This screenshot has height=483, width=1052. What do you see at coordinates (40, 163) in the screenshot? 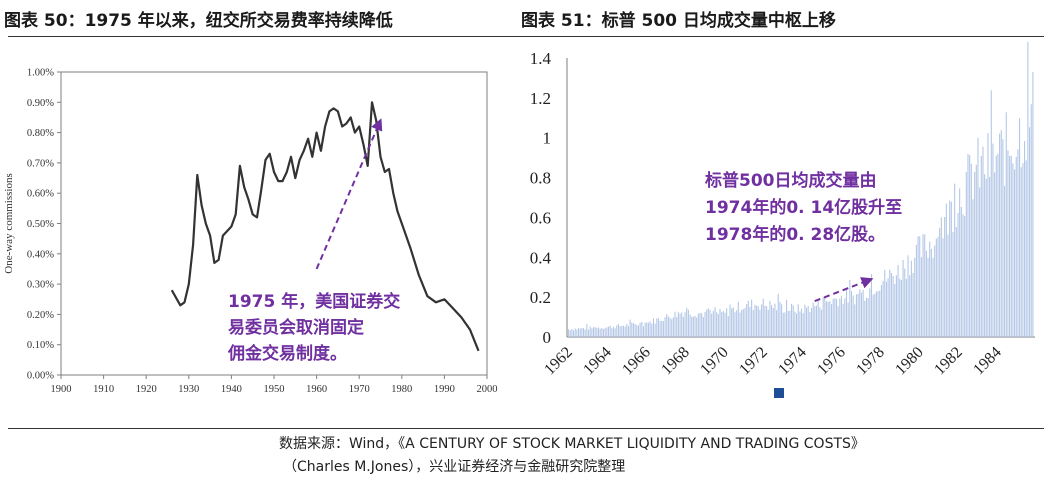
I see `y-tick-label: 0.70%` at bounding box center [40, 163].